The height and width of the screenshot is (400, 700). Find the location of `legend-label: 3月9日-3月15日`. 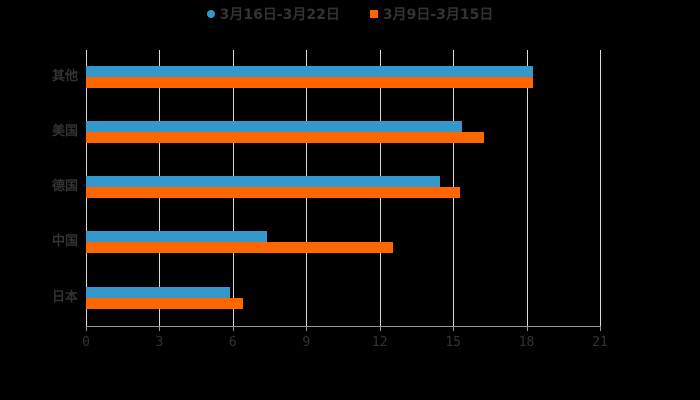

legend-label: 3月9日-3月15日 is located at coordinates (438, 15).